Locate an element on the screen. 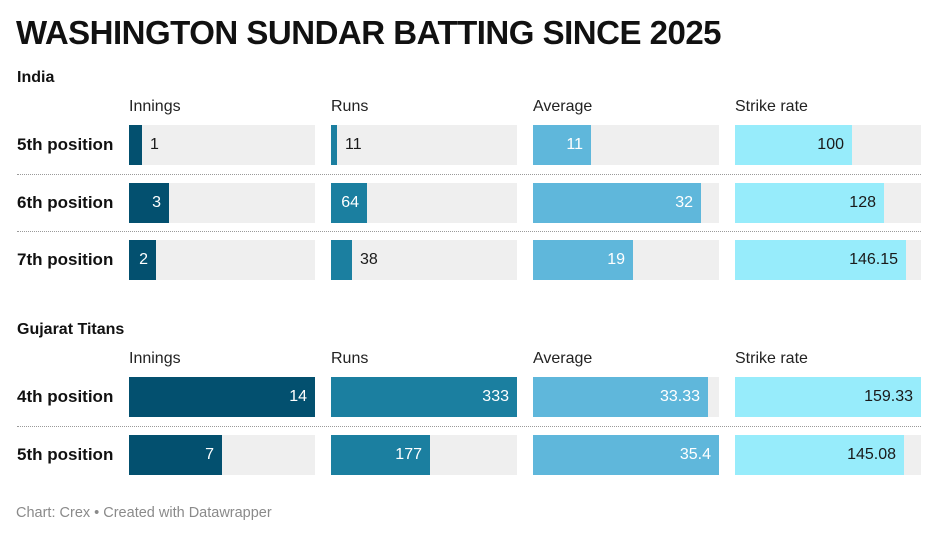 Image resolution: width=938 pixels, height=540 pixels. value-label-innings: 14 is located at coordinates (298, 396).